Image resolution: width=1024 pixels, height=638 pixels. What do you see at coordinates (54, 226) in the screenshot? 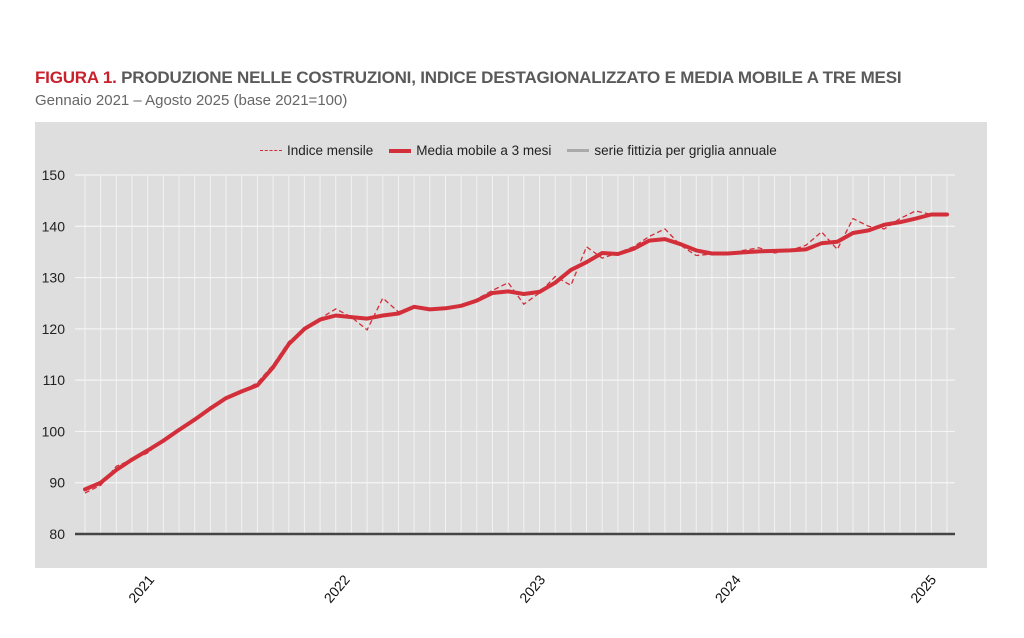
I see `y-tick-label: 140` at bounding box center [54, 226].